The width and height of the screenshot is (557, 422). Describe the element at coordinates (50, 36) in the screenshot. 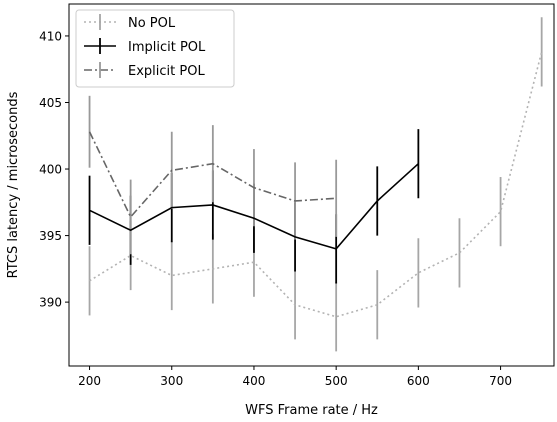

I see `y-tick-label: 410` at that location.